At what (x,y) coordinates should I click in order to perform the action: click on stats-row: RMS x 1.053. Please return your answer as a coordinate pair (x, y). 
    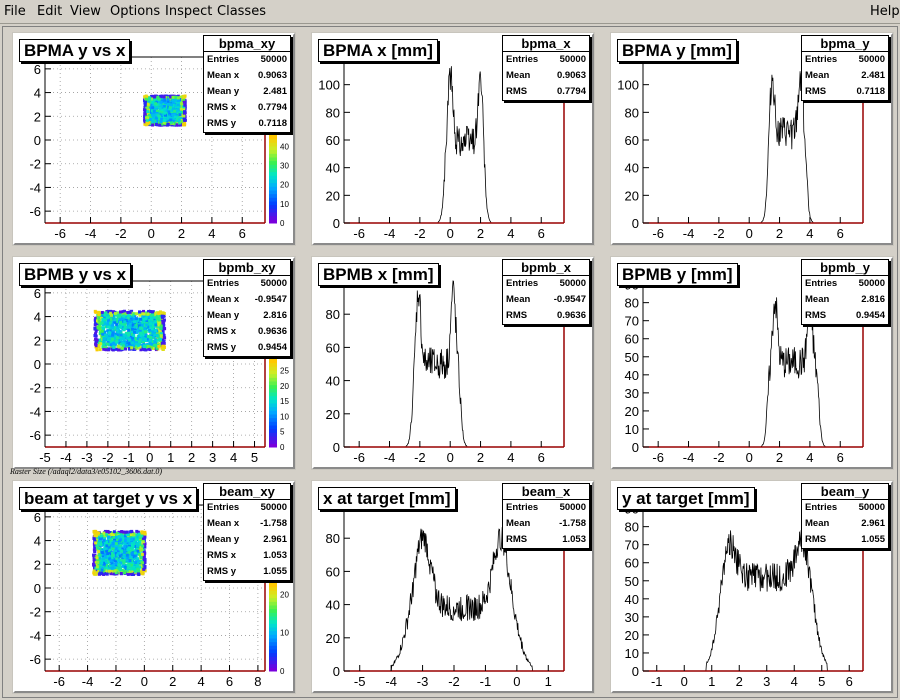
    Looking at the image, I should click on (247, 556).